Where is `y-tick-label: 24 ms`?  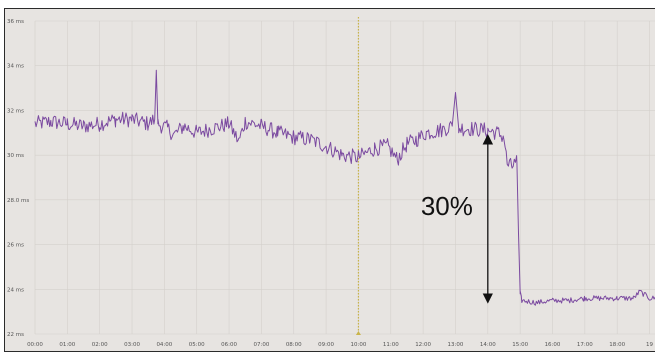 y-tick-label: 24 ms is located at coordinates (15, 290).